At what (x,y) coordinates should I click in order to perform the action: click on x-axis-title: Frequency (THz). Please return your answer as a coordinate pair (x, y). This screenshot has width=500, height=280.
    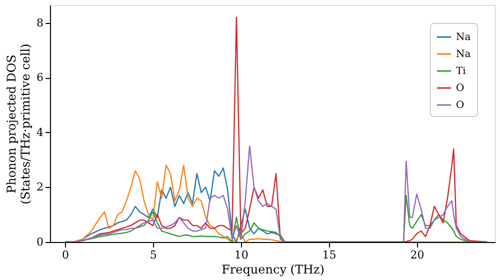
    Looking at the image, I should click on (273, 269).